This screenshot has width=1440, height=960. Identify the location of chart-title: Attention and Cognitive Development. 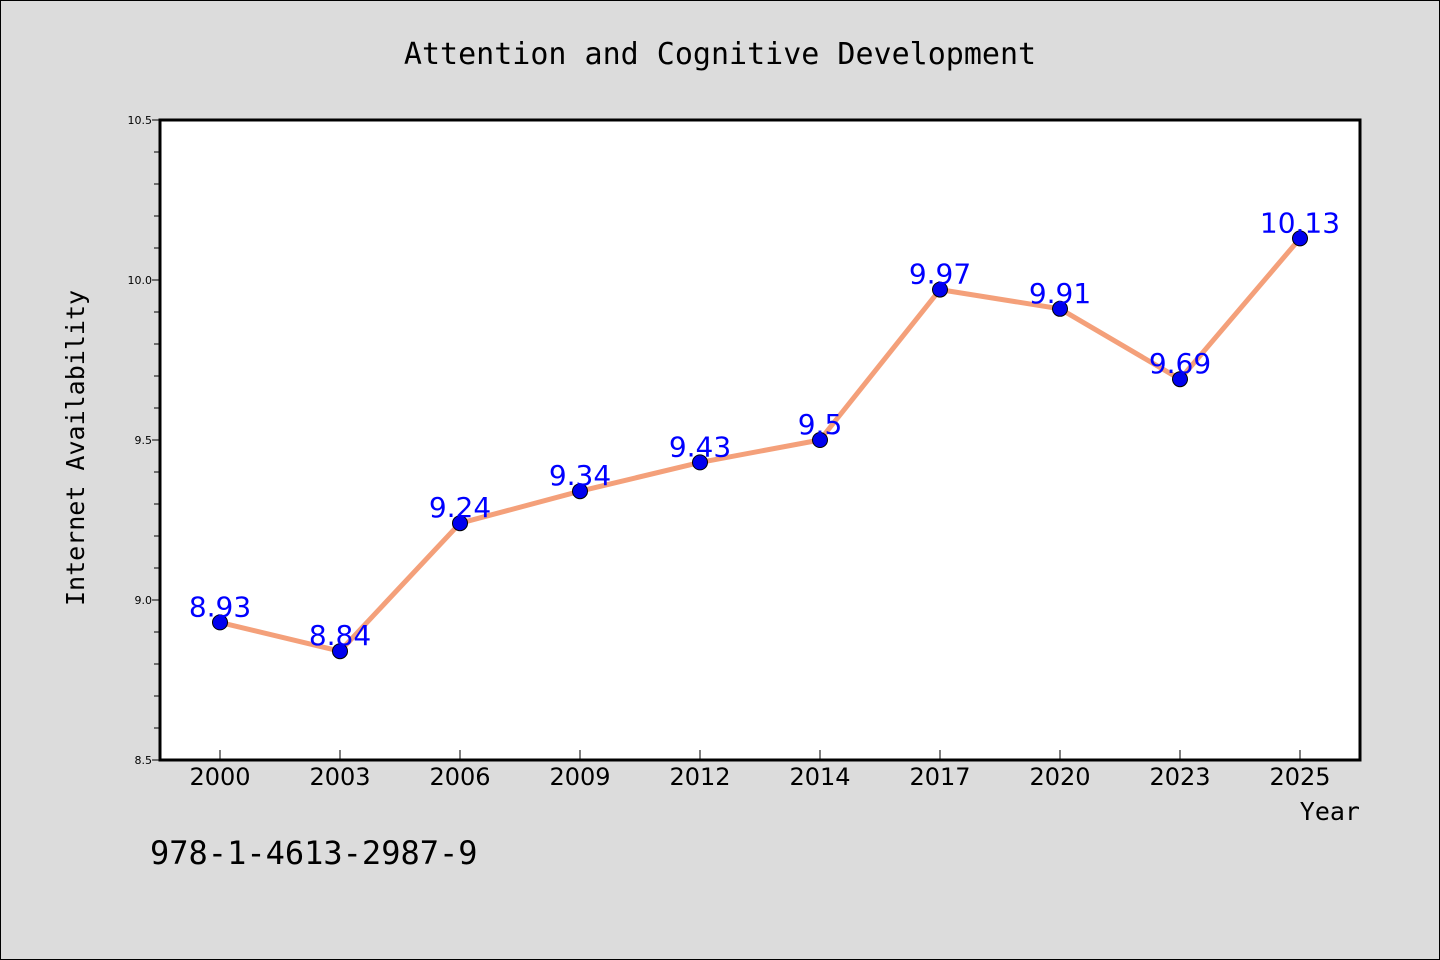
(720, 54).